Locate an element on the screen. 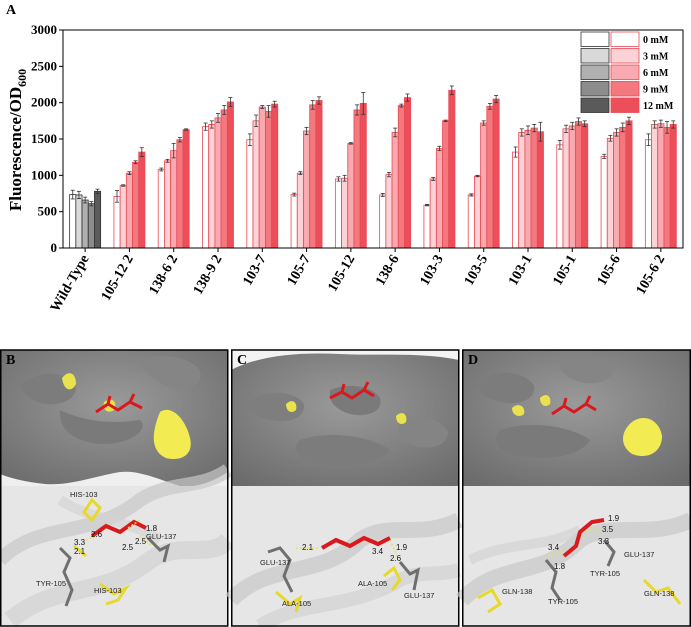 The height and width of the screenshot is (627, 691). distance-label: 3.5 is located at coordinates (608, 529).